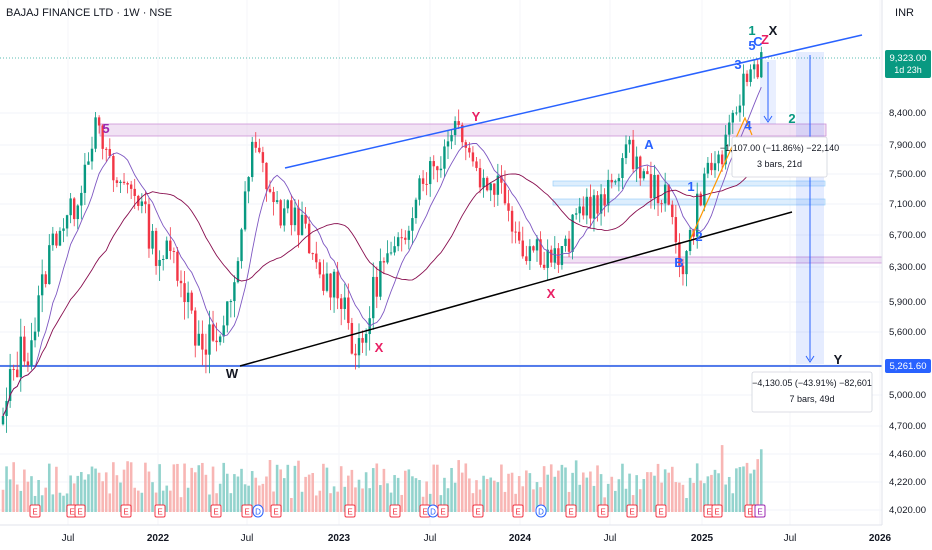  Describe the element at coordinates (433, 512) in the screenshot. I see `event-marker-label: D` at that location.